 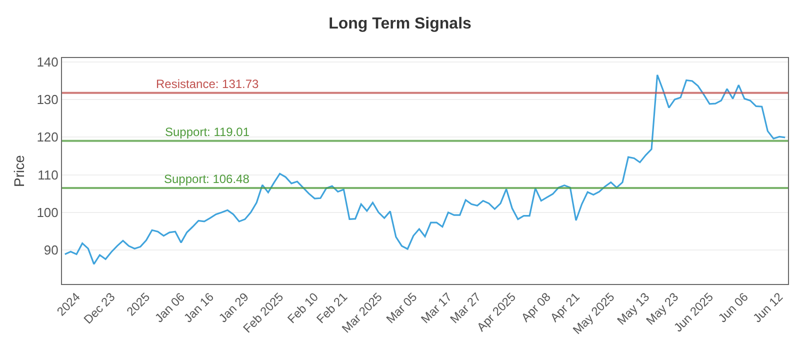 What do you see at coordinates (48, 174) in the screenshot?
I see `y-tick-label: 110` at bounding box center [48, 174].